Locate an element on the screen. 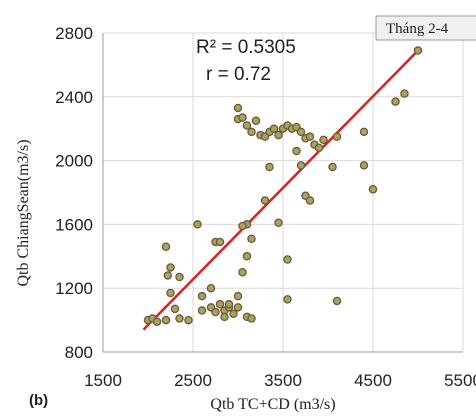 The height and width of the screenshot is (416, 476). y-tick-labels: 800 1200 1600 2000 2400 2800 is located at coordinates (74, 193).